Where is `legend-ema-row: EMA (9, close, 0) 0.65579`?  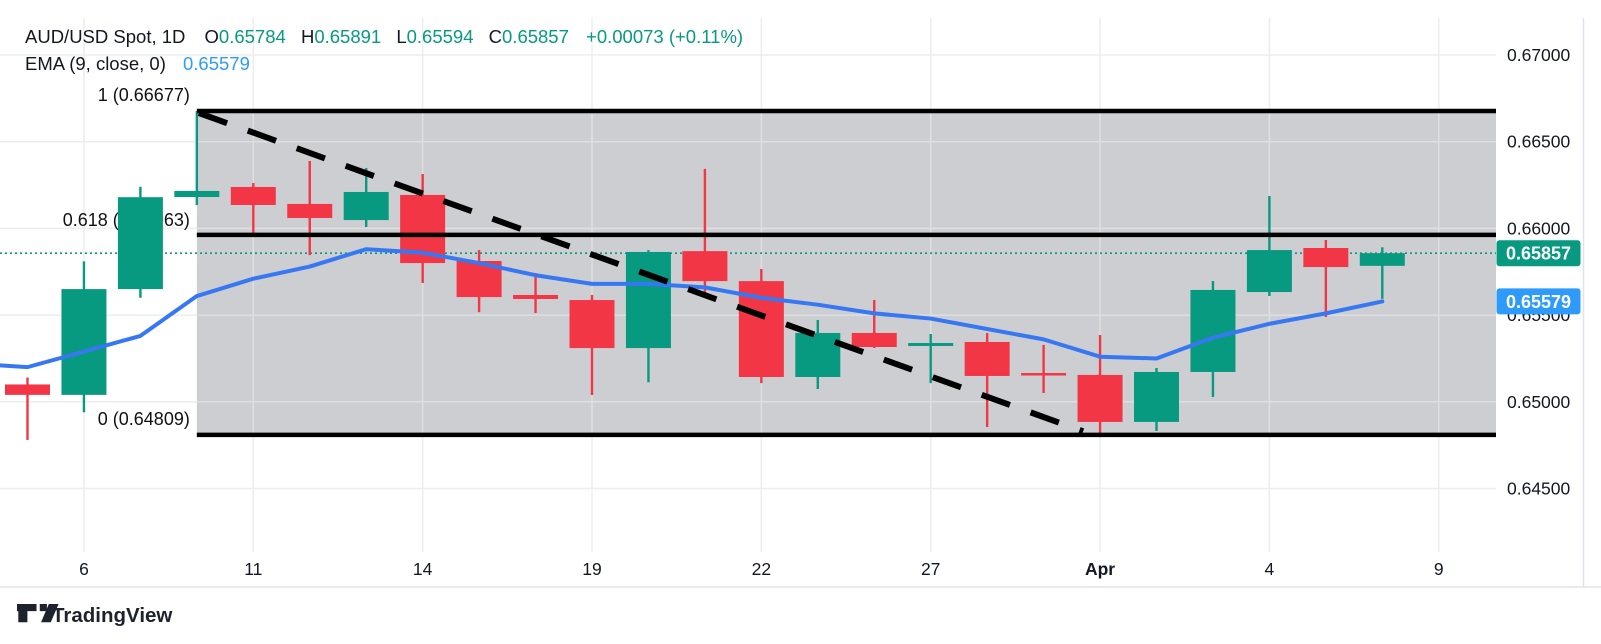 legend-ema-row: EMA (9, close, 0) 0.65579 is located at coordinates (137, 63).